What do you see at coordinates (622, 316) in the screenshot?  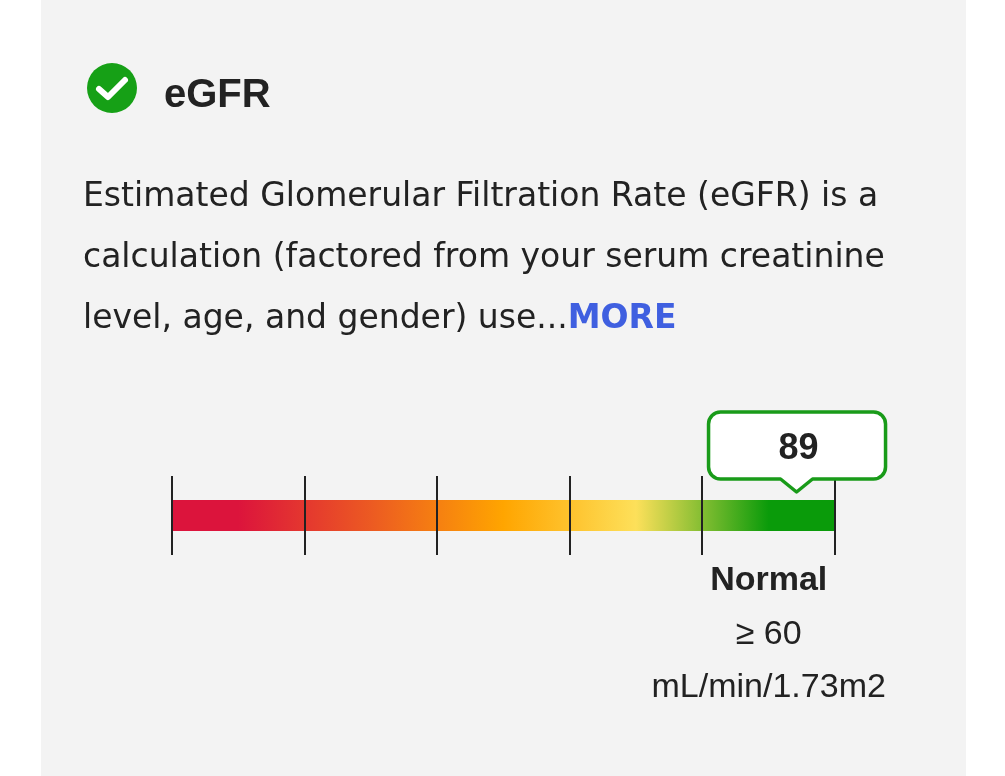 I see `text: MORE` at bounding box center [622, 316].